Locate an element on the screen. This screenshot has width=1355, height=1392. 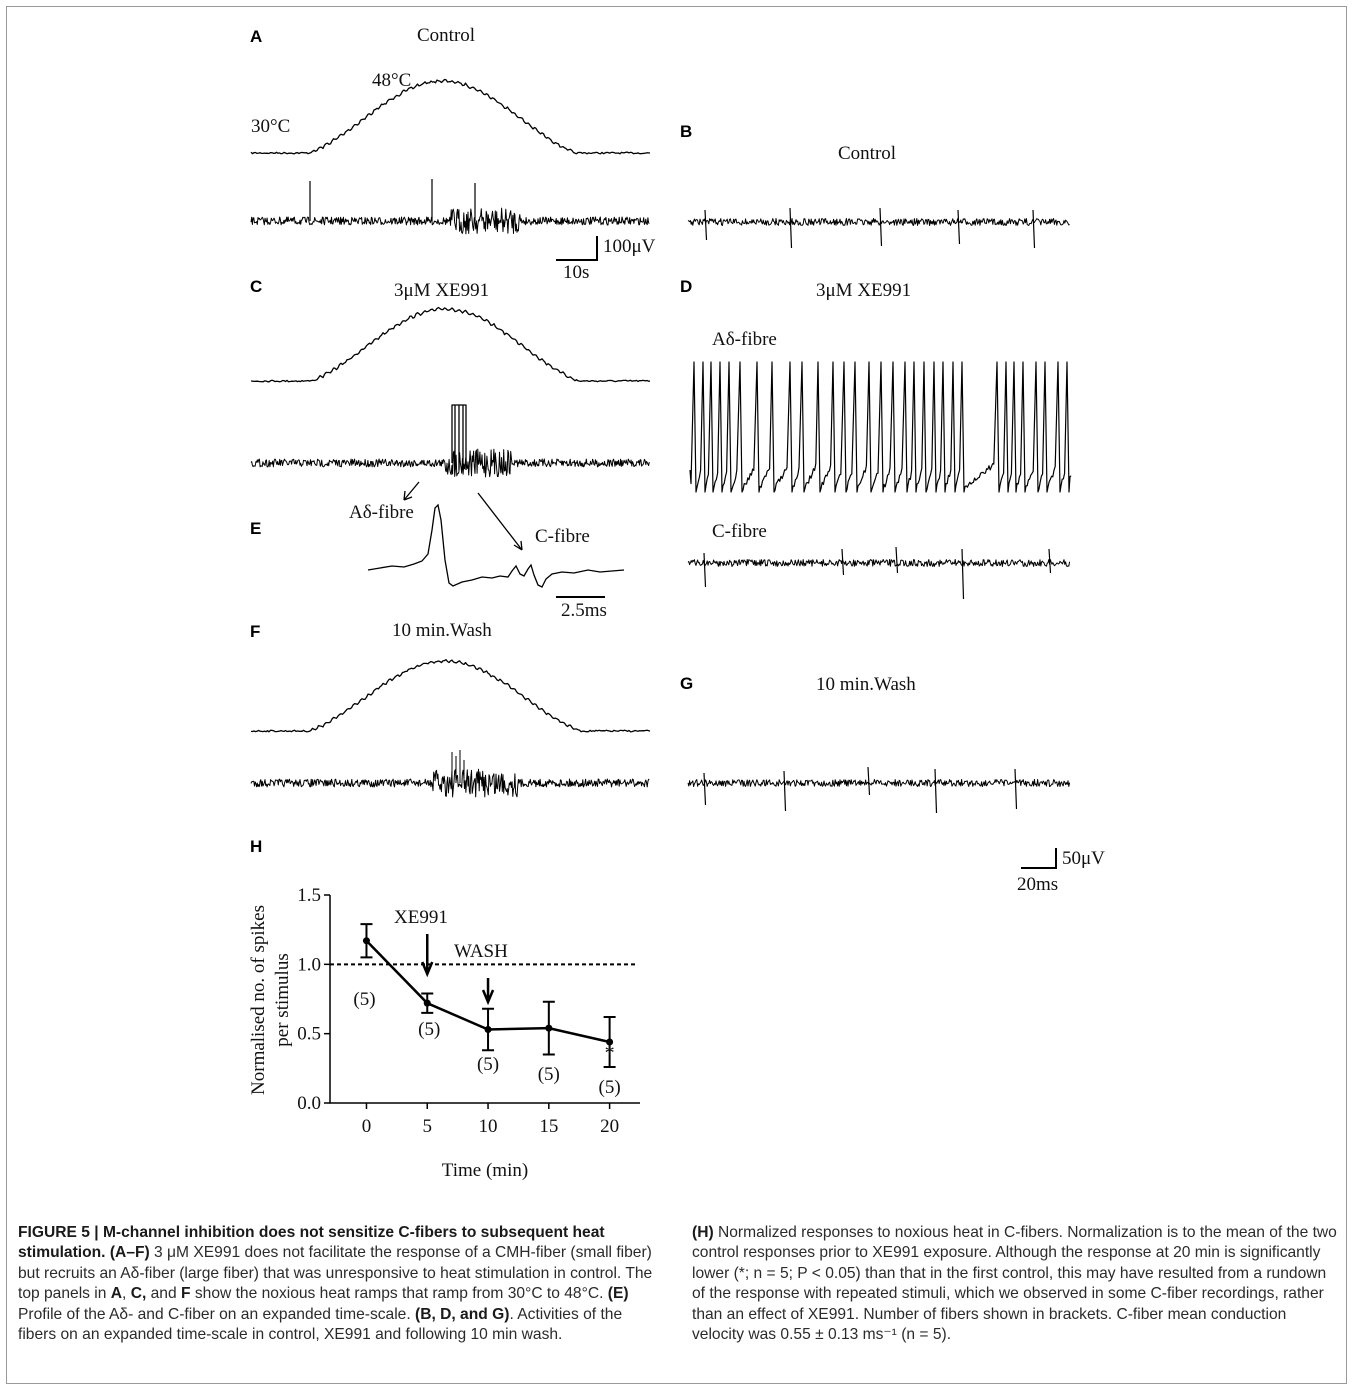
panel-c-title: 3μM XE991 is located at coordinates (441, 290).